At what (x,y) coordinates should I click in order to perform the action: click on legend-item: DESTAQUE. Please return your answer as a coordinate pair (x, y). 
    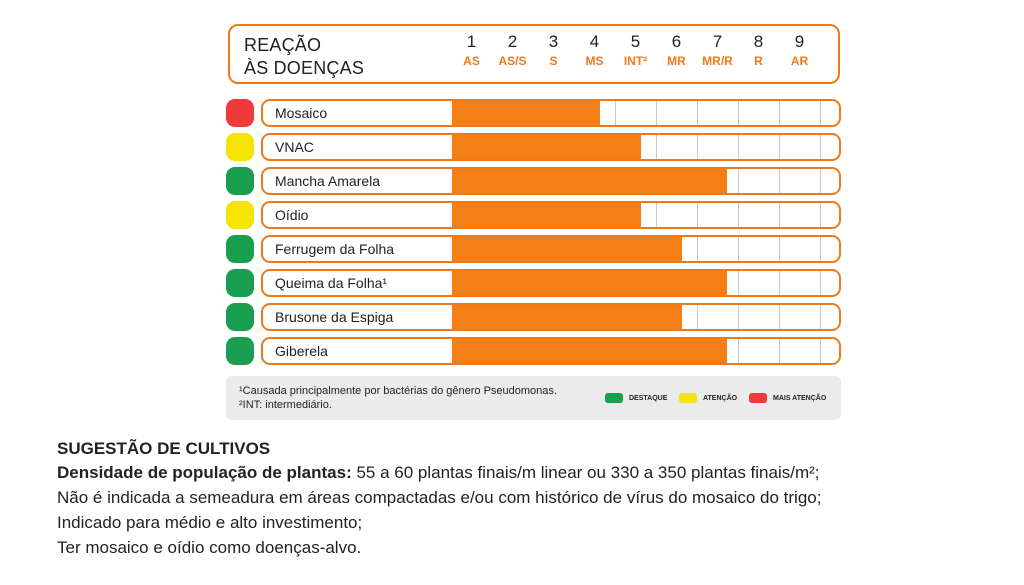
    Looking at the image, I should click on (636, 398).